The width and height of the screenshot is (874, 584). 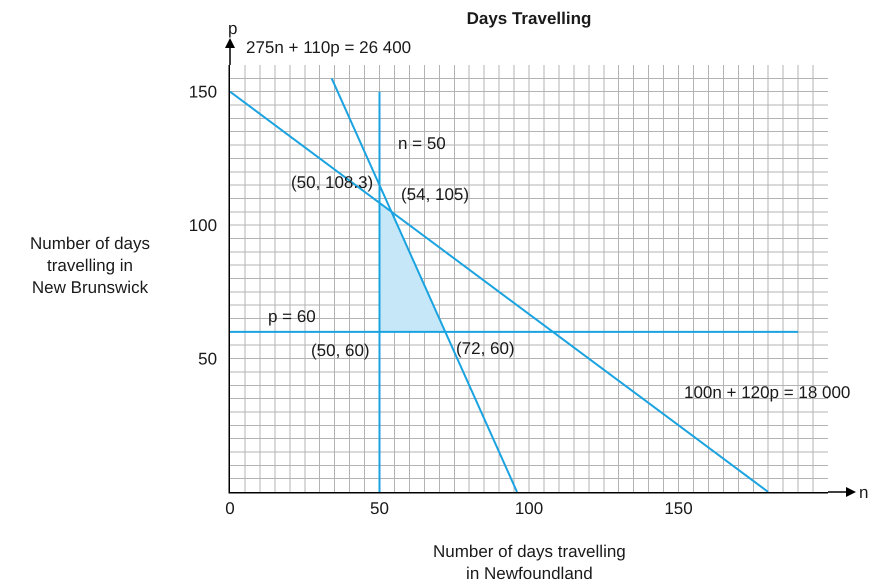 I want to click on y-axis-title: Number of days travelling in New Brunswick, so click(x=90, y=266).